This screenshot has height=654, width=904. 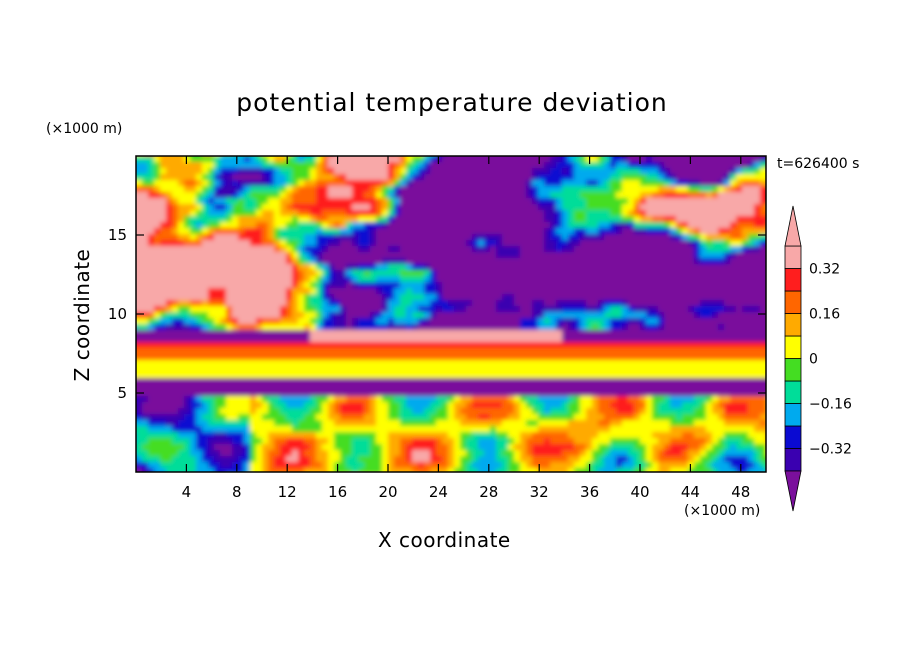 I want to click on y-tick-label: 5, so click(x=122, y=393).